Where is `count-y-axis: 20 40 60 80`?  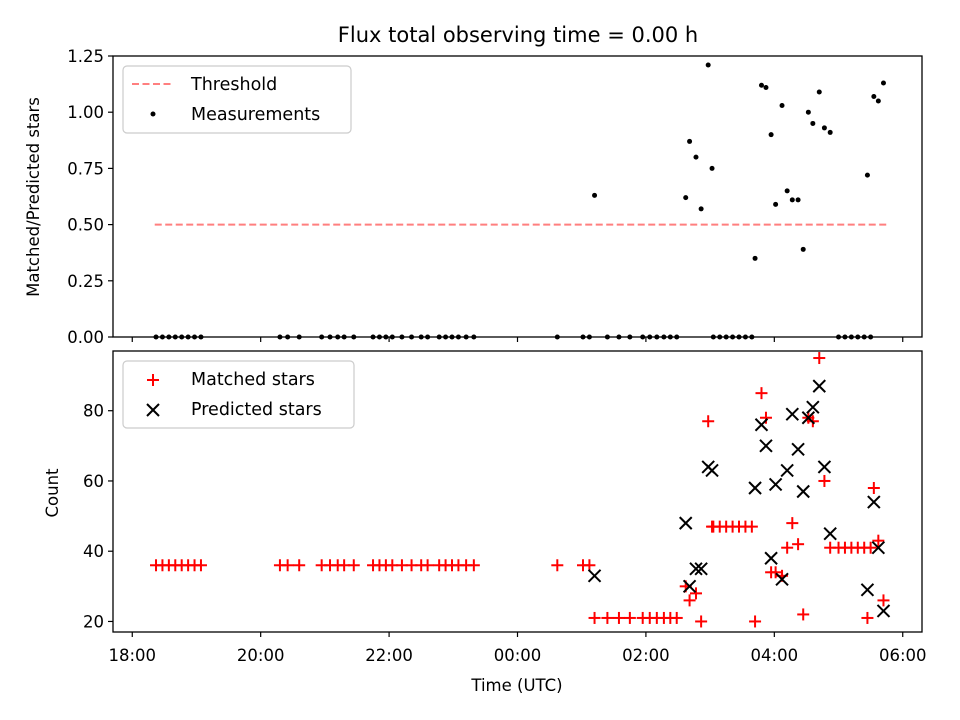 count-y-axis: 20 40 60 80 is located at coordinates (98, 516).